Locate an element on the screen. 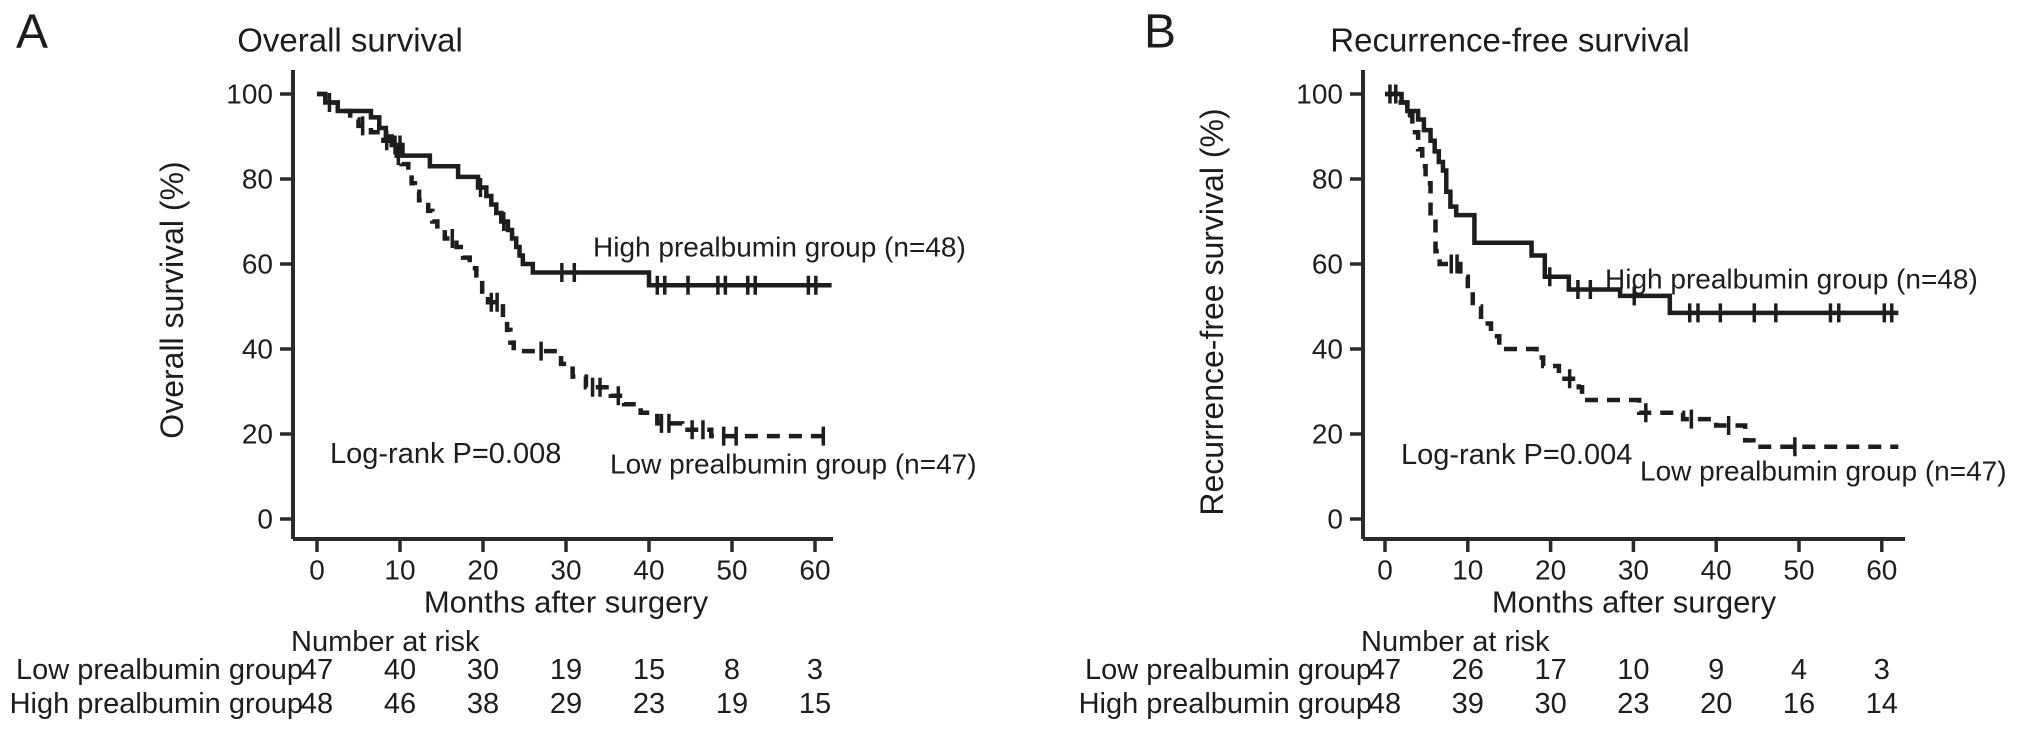 This screenshot has height=739, width=2032. risk-value: 16 is located at coordinates (1799, 704).